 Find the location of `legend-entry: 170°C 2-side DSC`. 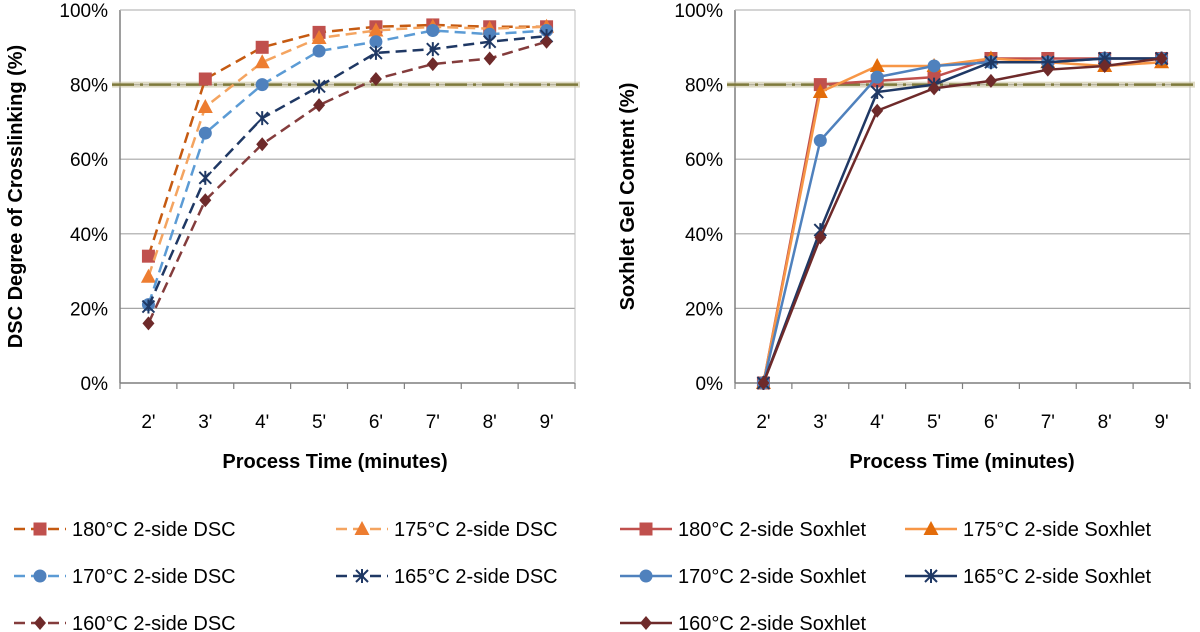

legend-entry: 170°C 2-side DSC is located at coordinates (125, 577).